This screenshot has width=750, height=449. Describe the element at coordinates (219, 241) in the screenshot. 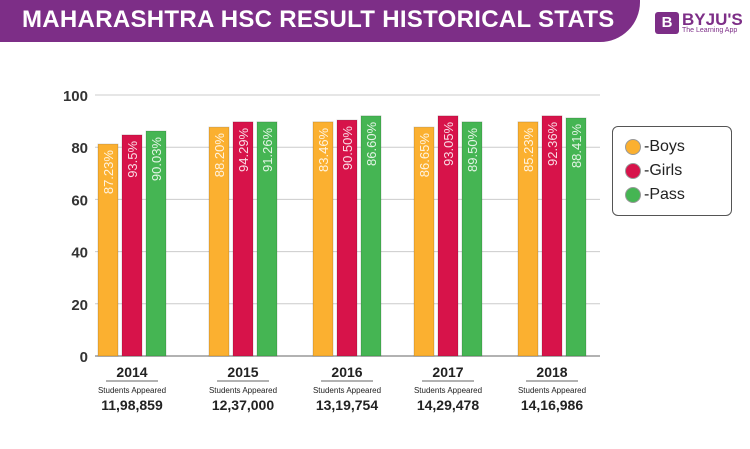

I see `bar-boys-2015` at that location.